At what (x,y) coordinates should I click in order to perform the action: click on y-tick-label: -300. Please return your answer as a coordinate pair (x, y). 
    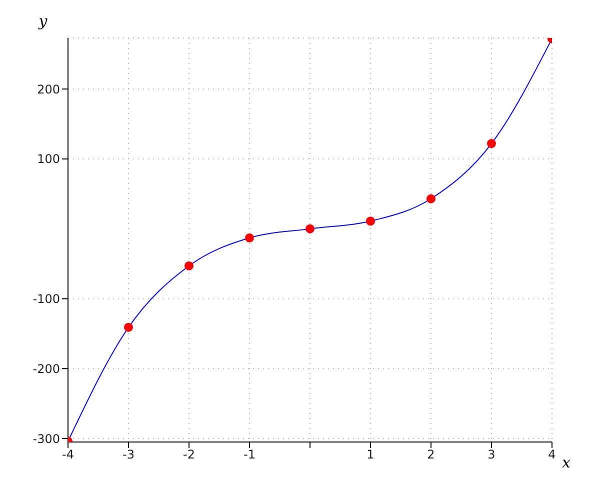
    Looking at the image, I should click on (46, 439).